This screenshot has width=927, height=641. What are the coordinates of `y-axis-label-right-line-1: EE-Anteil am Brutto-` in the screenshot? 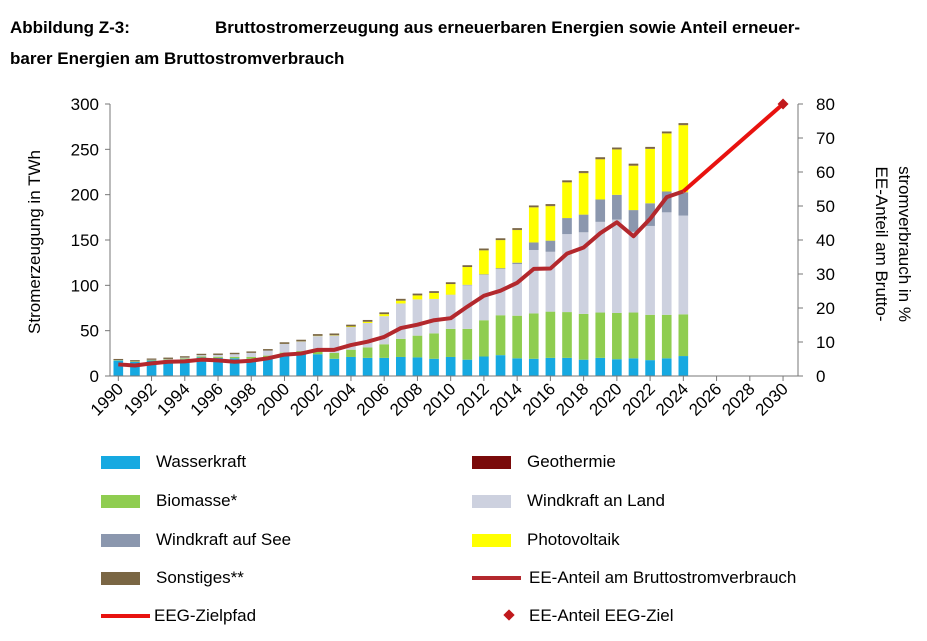 It's located at (881, 244).